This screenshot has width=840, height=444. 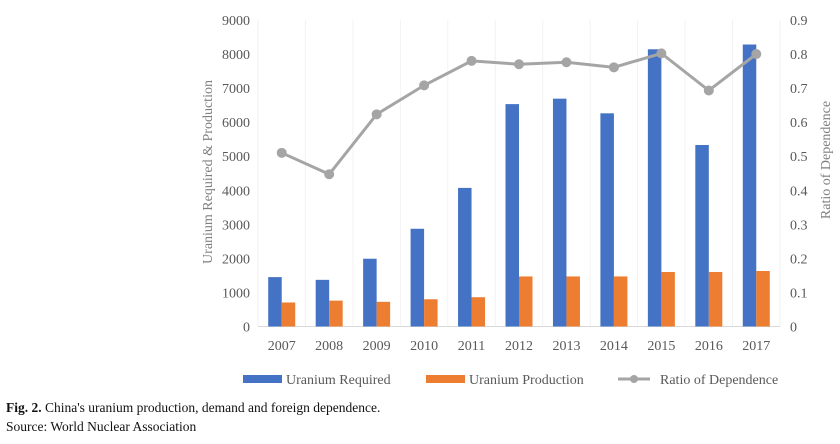 I want to click on y-tick-label: 9000, so click(x=236, y=21).